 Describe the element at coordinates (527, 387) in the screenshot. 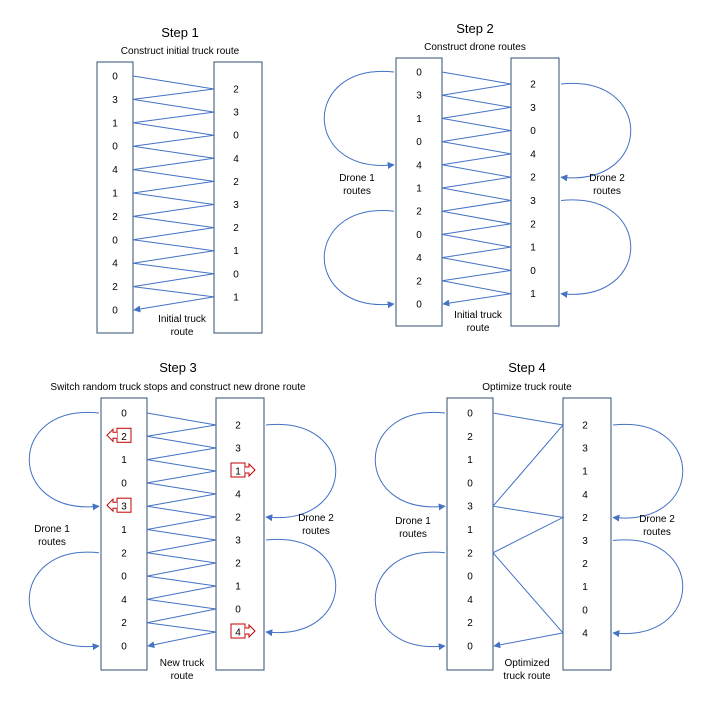

I see `step-subtitle: Optimize truck route` at that location.